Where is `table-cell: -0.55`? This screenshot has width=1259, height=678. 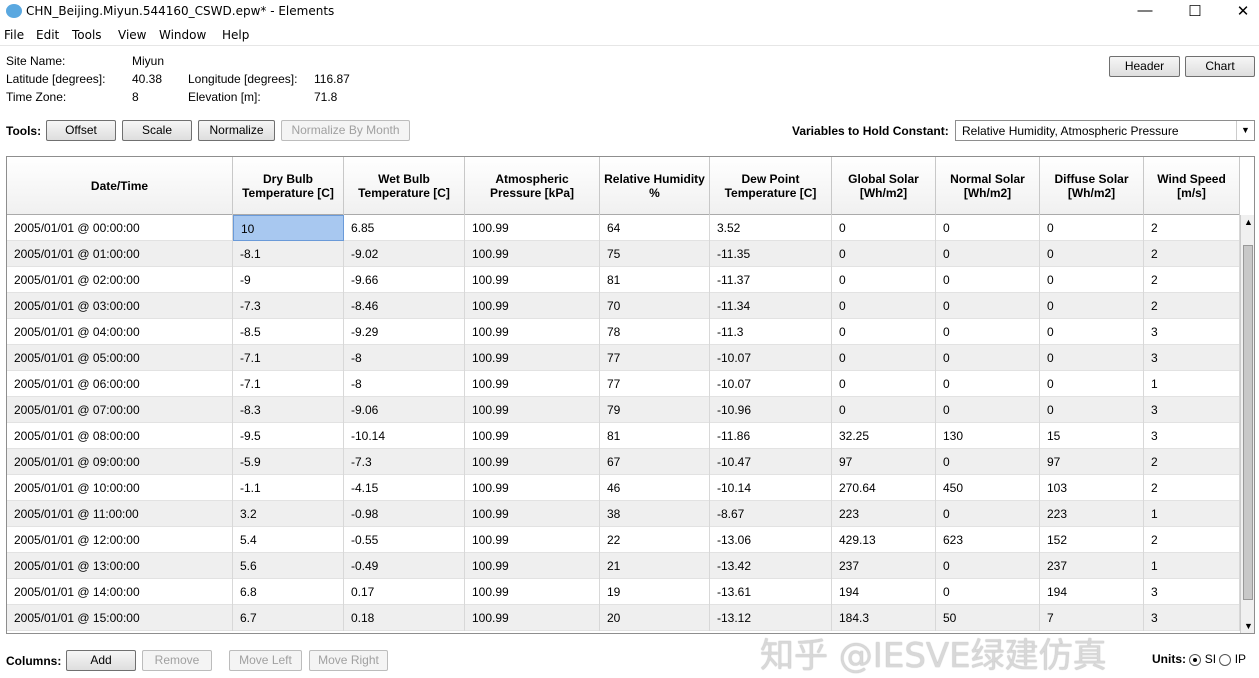
table-cell: -0.55 is located at coordinates (404, 540).